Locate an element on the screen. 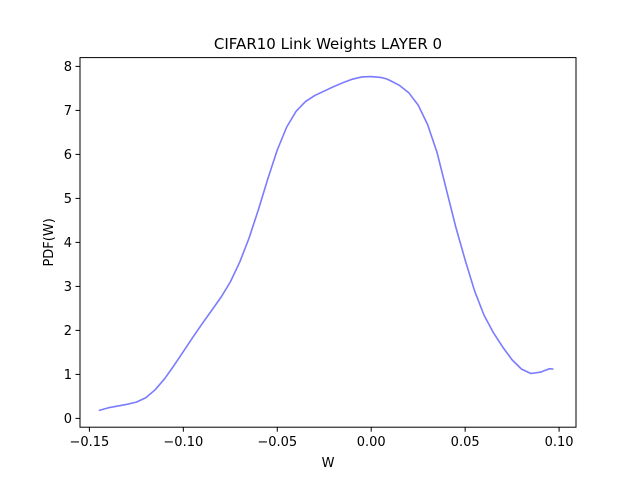 This screenshot has height=480, width=640. x-tick-label: −0.05 is located at coordinates (277, 442).